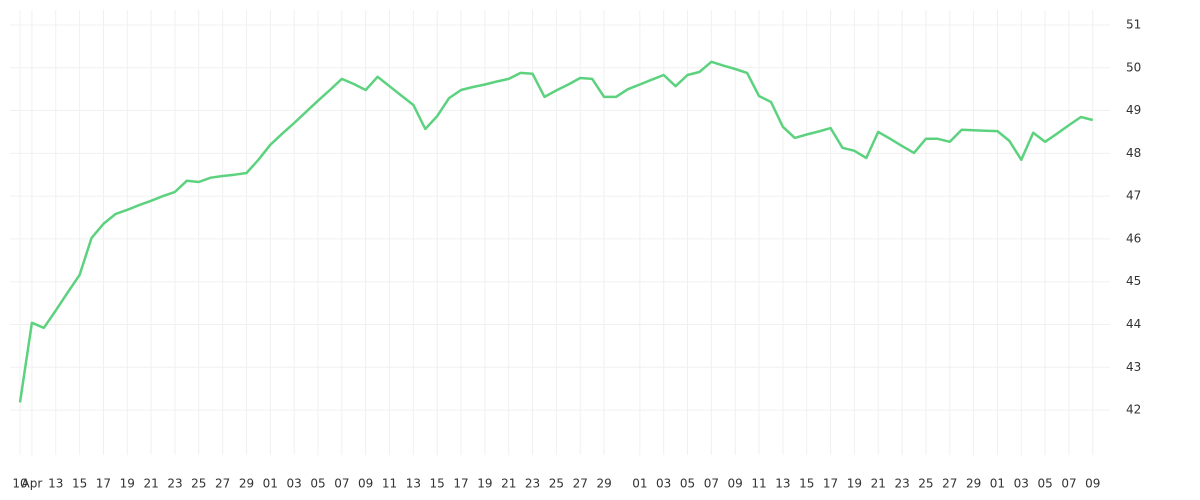 This screenshot has height=500, width=1200. Describe the element at coordinates (1133, 110) in the screenshot. I see `y-tick-label: 49` at that location.